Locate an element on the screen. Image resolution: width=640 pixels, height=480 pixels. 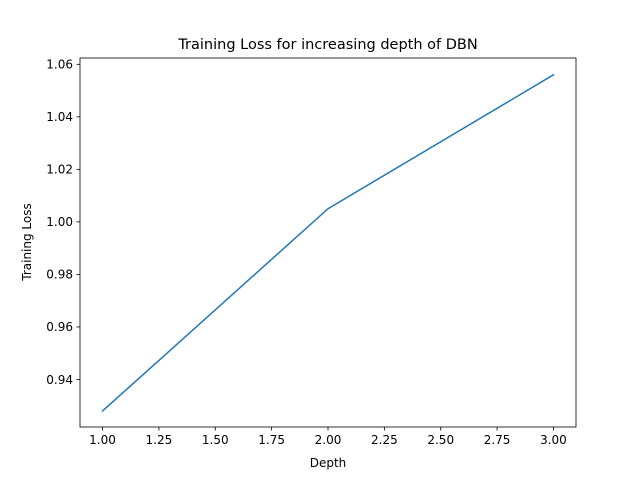
y-axis-title: Training Loss is located at coordinates (27, 242).